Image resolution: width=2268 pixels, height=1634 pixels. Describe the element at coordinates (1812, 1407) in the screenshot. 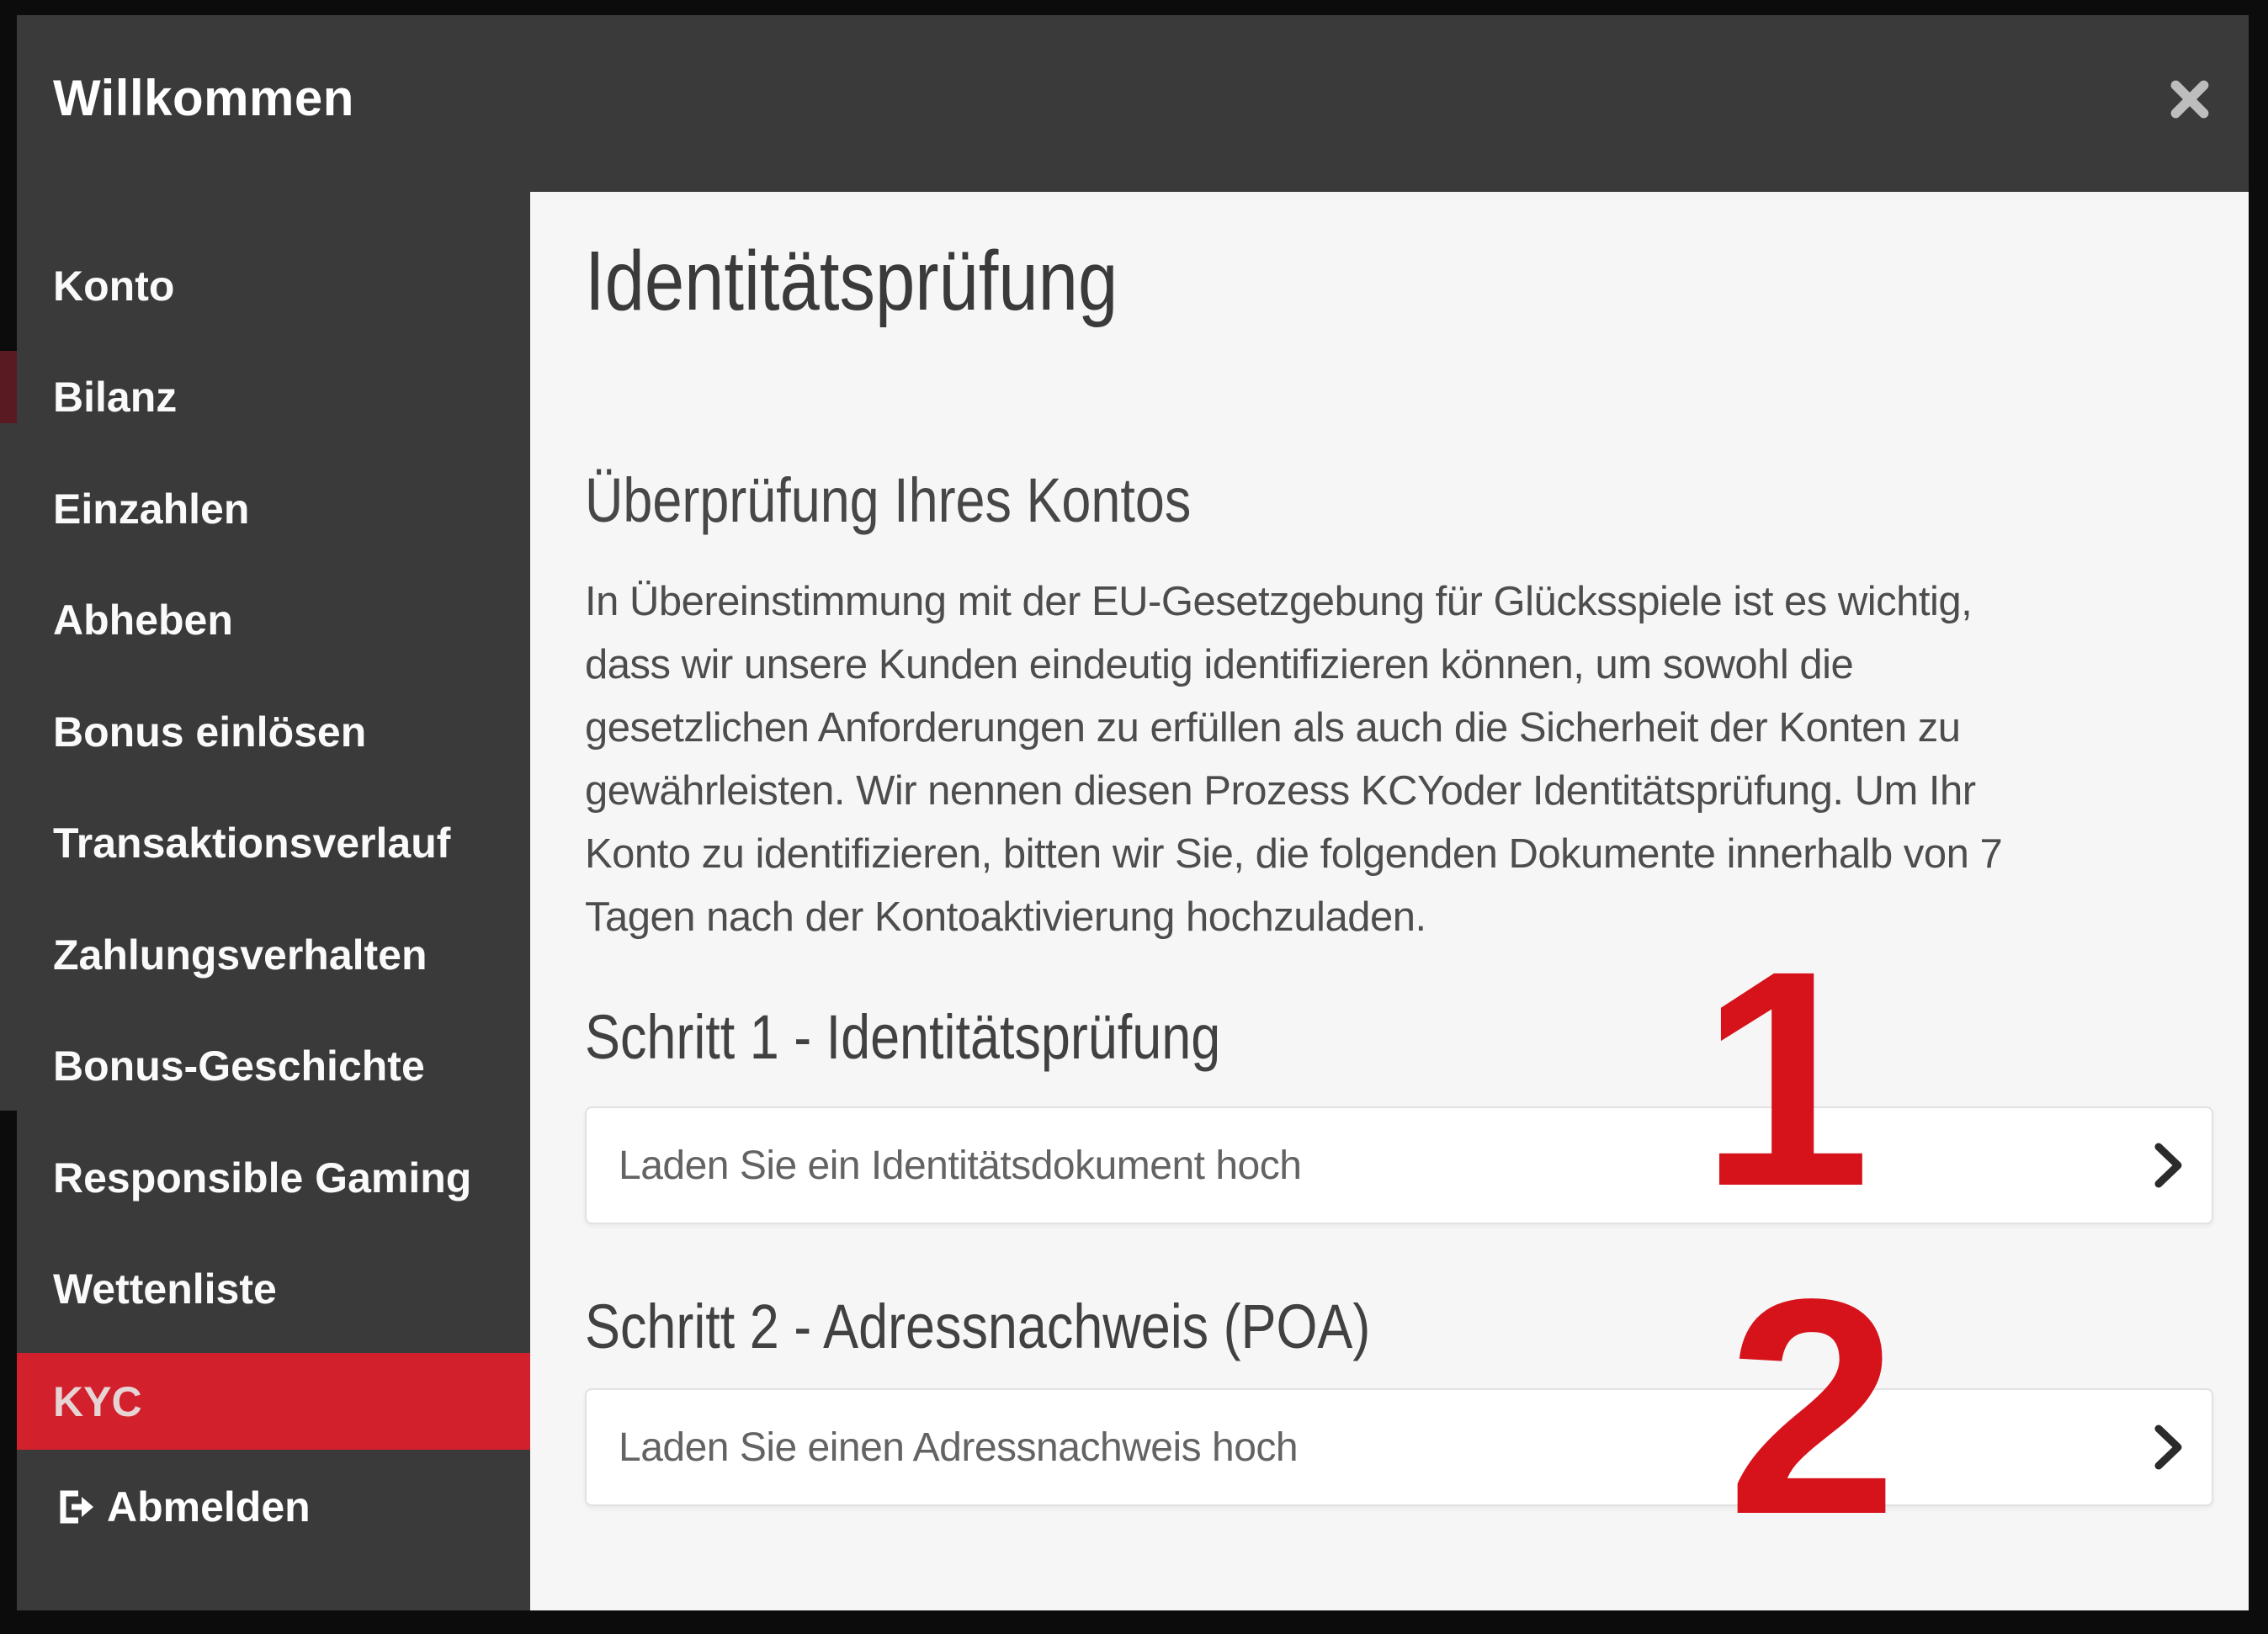

I see `step2-number-annotation: 2` at that location.